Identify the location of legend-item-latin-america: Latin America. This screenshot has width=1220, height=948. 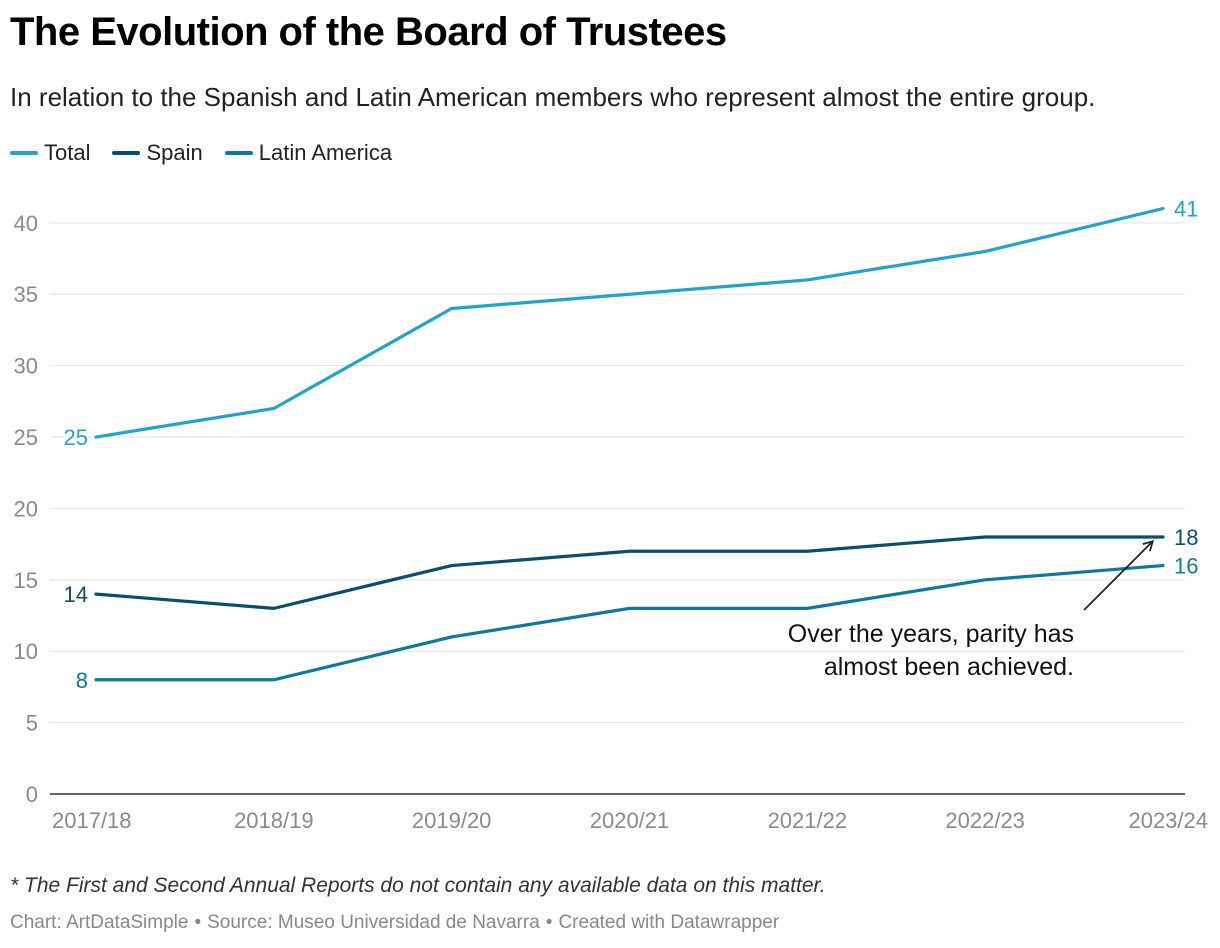
(308, 153).